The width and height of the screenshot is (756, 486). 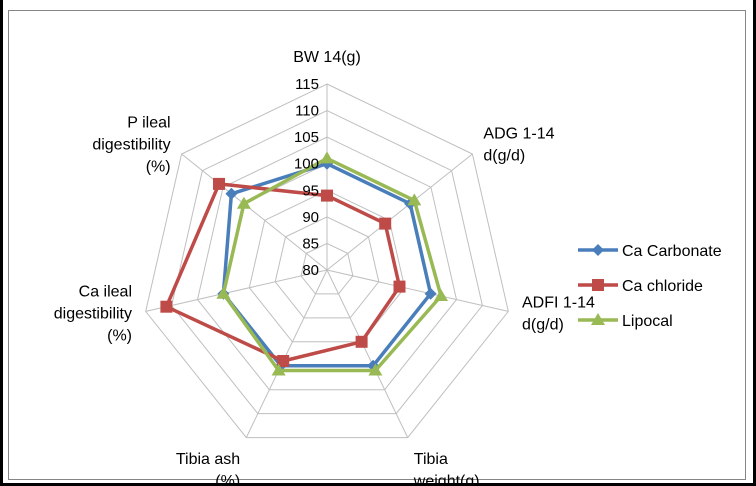 What do you see at coordinates (306, 137) in the screenshot?
I see `radial-tick-label: 105` at bounding box center [306, 137].